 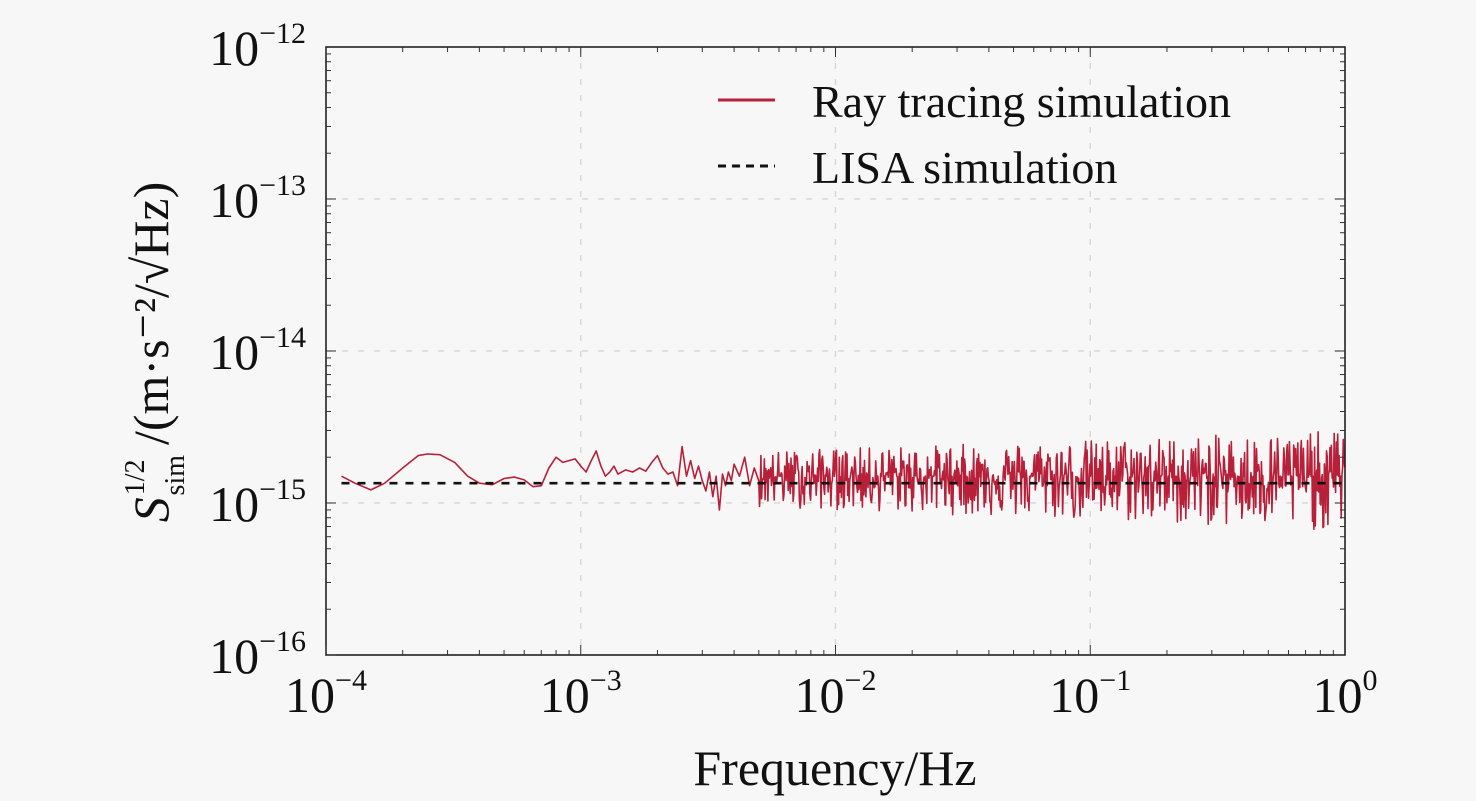 What do you see at coordinates (257, 46) in the screenshot?
I see `y-tick-label: 10−12` at bounding box center [257, 46].